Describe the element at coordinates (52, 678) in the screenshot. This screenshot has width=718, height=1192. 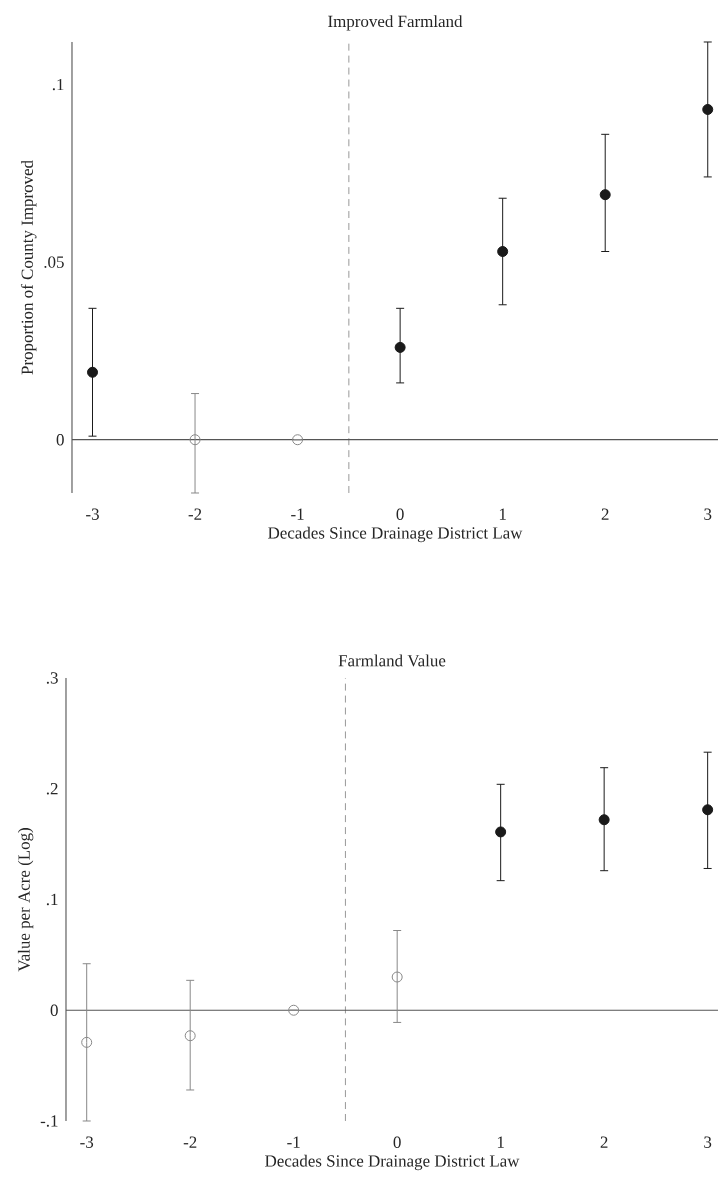
I see `y-tick-label: .3` at that location.